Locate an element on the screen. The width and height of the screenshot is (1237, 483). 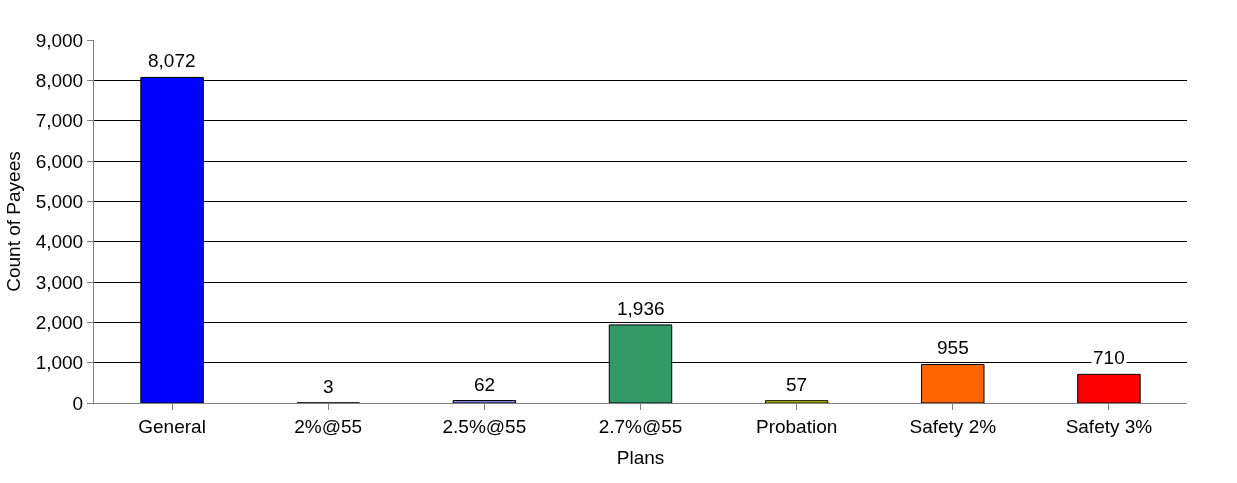
y-tick-label: 7,000 is located at coordinates (59, 121).